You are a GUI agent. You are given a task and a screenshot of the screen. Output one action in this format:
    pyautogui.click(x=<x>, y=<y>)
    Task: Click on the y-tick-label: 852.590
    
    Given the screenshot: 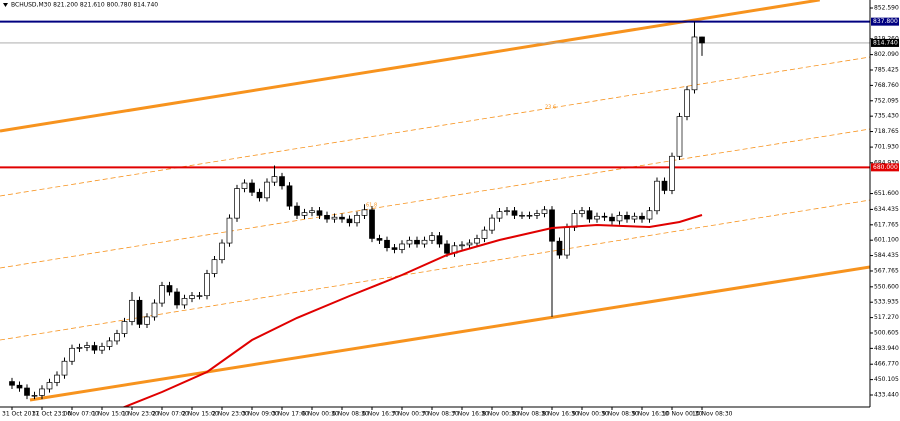 What is the action you would take?
    pyautogui.click(x=886, y=7)
    